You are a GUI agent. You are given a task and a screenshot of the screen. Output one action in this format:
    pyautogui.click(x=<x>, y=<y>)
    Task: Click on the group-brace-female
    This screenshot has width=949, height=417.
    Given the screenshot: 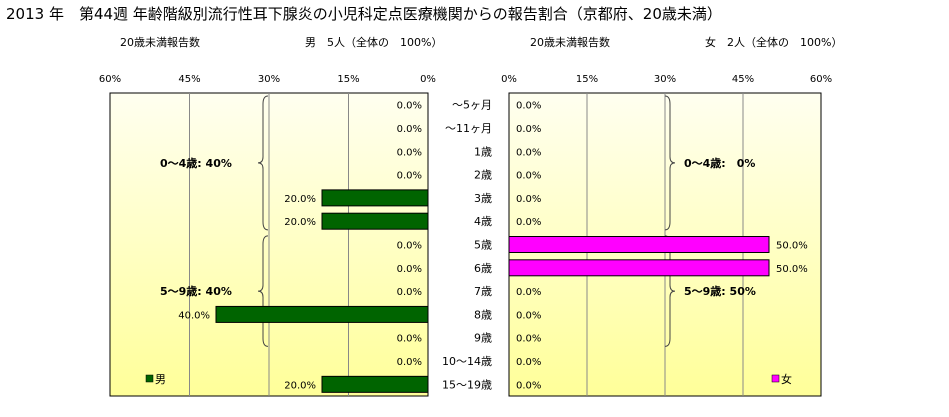 What is the action you would take?
    pyautogui.click(x=670, y=163)
    